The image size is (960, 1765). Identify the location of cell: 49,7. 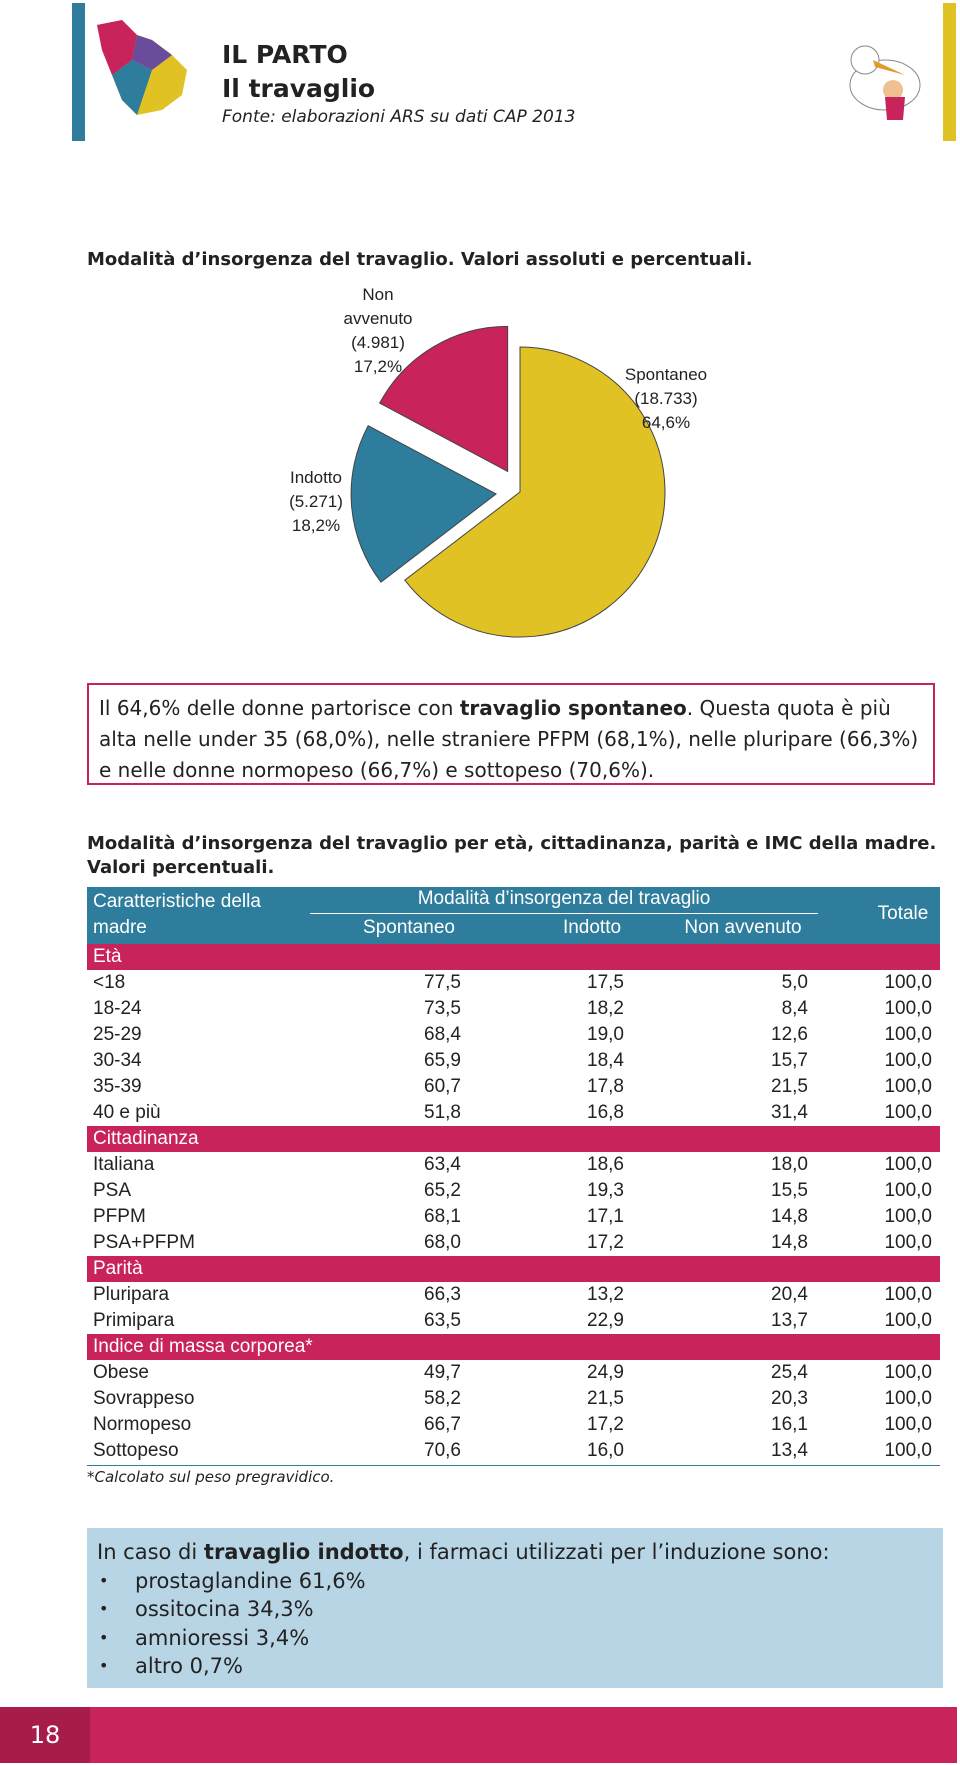
(442, 1372).